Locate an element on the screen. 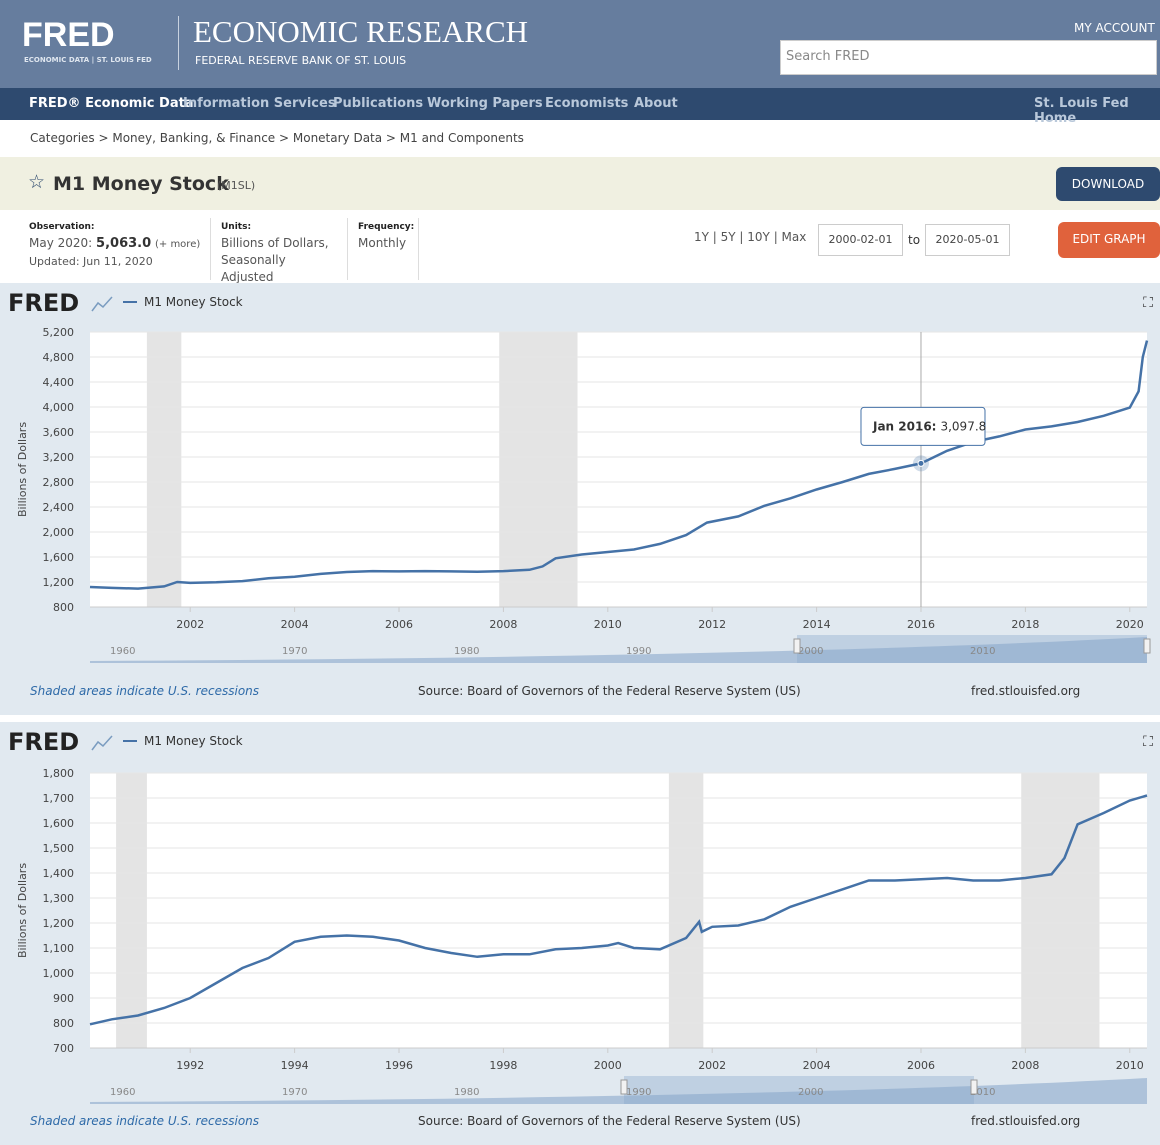 This screenshot has height=1145, width=1160. nav-item: Publications is located at coordinates (378, 103).